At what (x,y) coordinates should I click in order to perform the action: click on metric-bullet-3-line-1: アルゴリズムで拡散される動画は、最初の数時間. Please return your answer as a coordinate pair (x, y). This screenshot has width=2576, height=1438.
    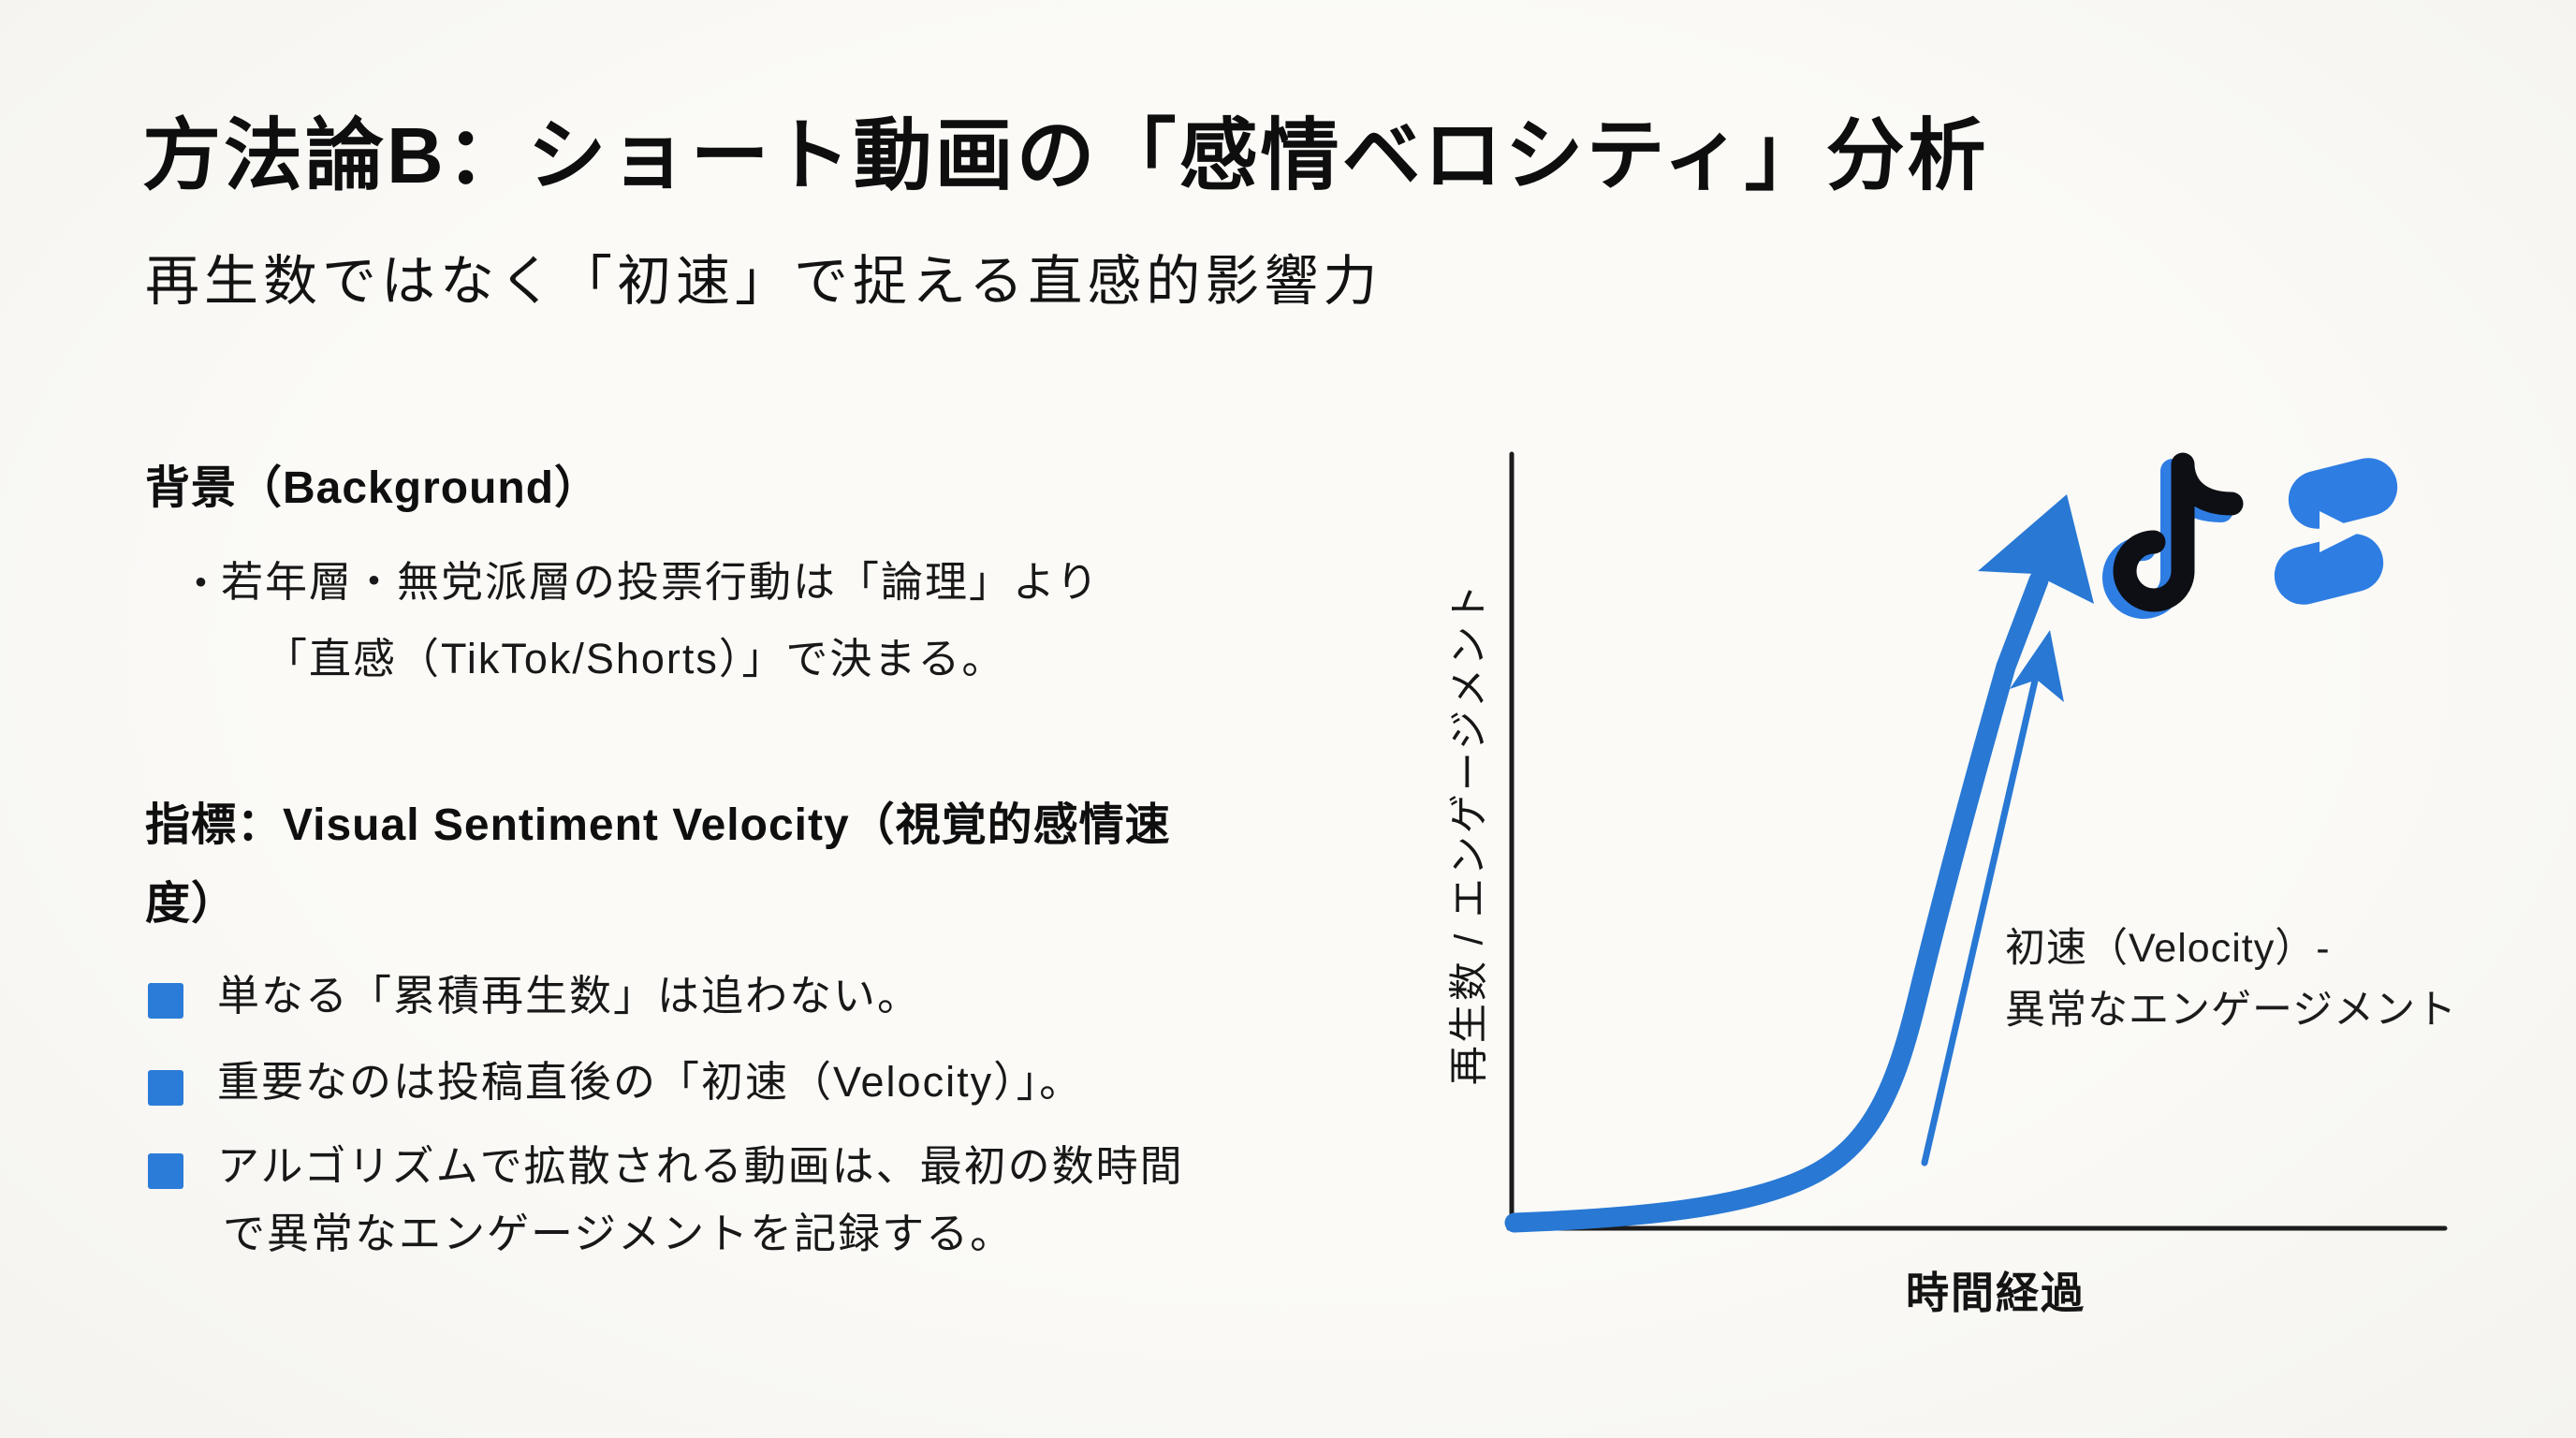
    Looking at the image, I should click on (700, 1166).